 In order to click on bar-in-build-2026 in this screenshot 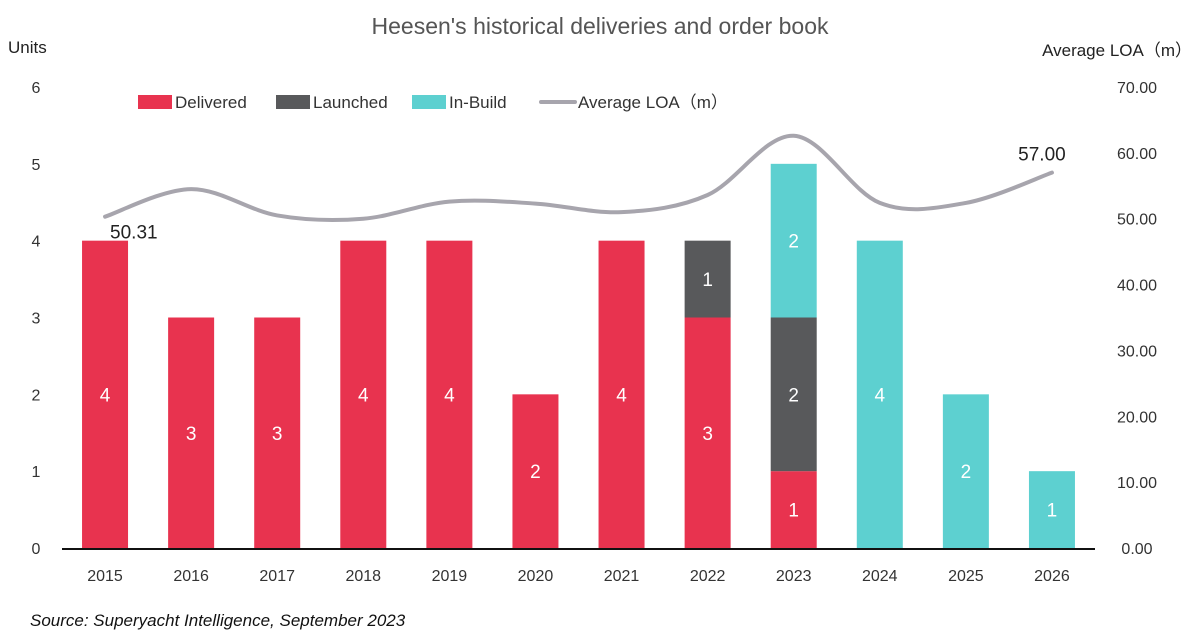, I will do `click(1051, 509)`.